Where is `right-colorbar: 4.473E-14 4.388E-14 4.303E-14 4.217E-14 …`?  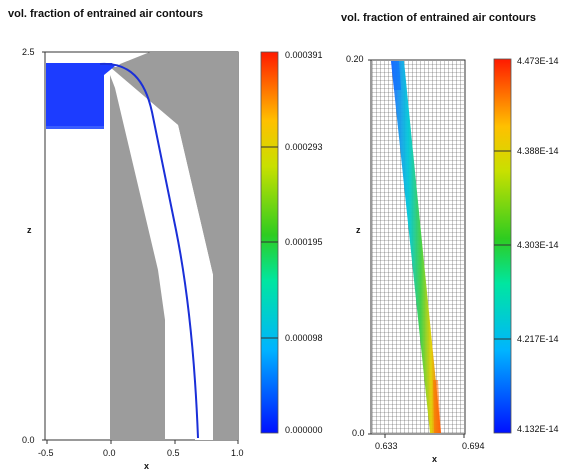
right-colorbar: 4.473E-14 4.388E-14 4.303E-14 4.217E-14 … is located at coordinates (526, 245).